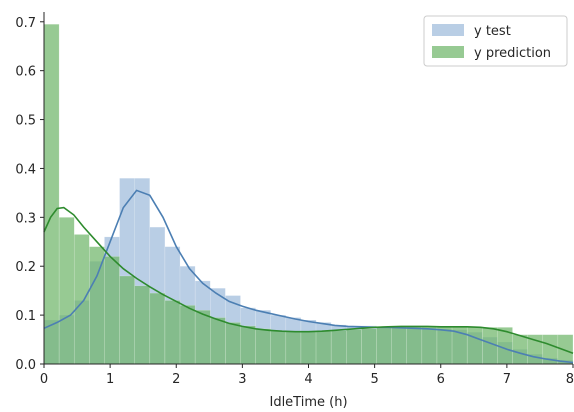 The width and height of the screenshot is (574, 412). I want to click on y-tick-label: 0.4, so click(25, 169).